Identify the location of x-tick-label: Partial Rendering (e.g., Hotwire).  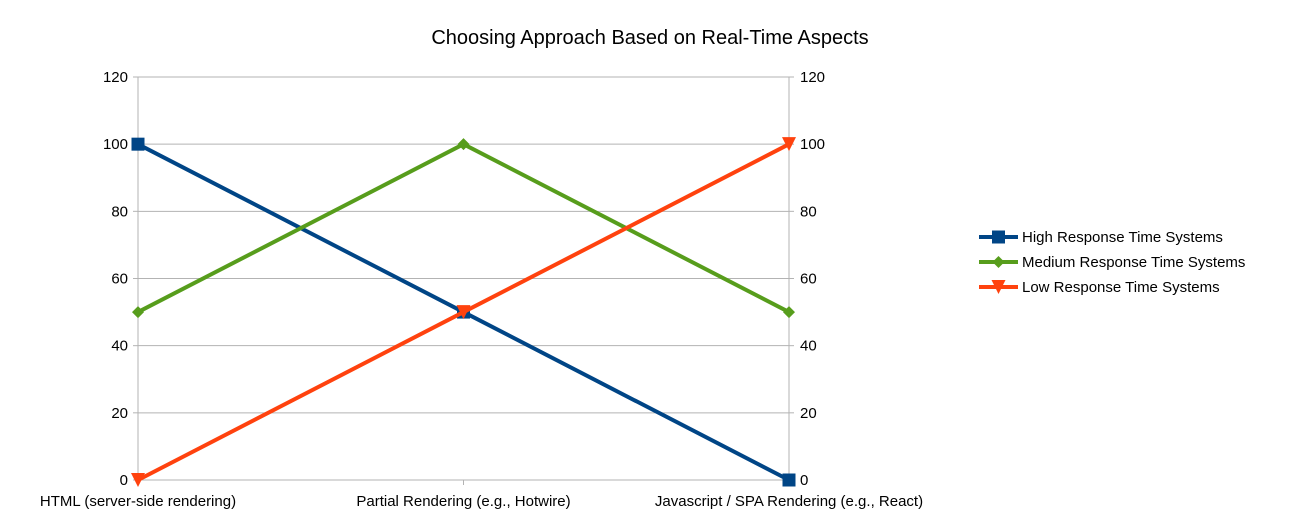
(463, 501).